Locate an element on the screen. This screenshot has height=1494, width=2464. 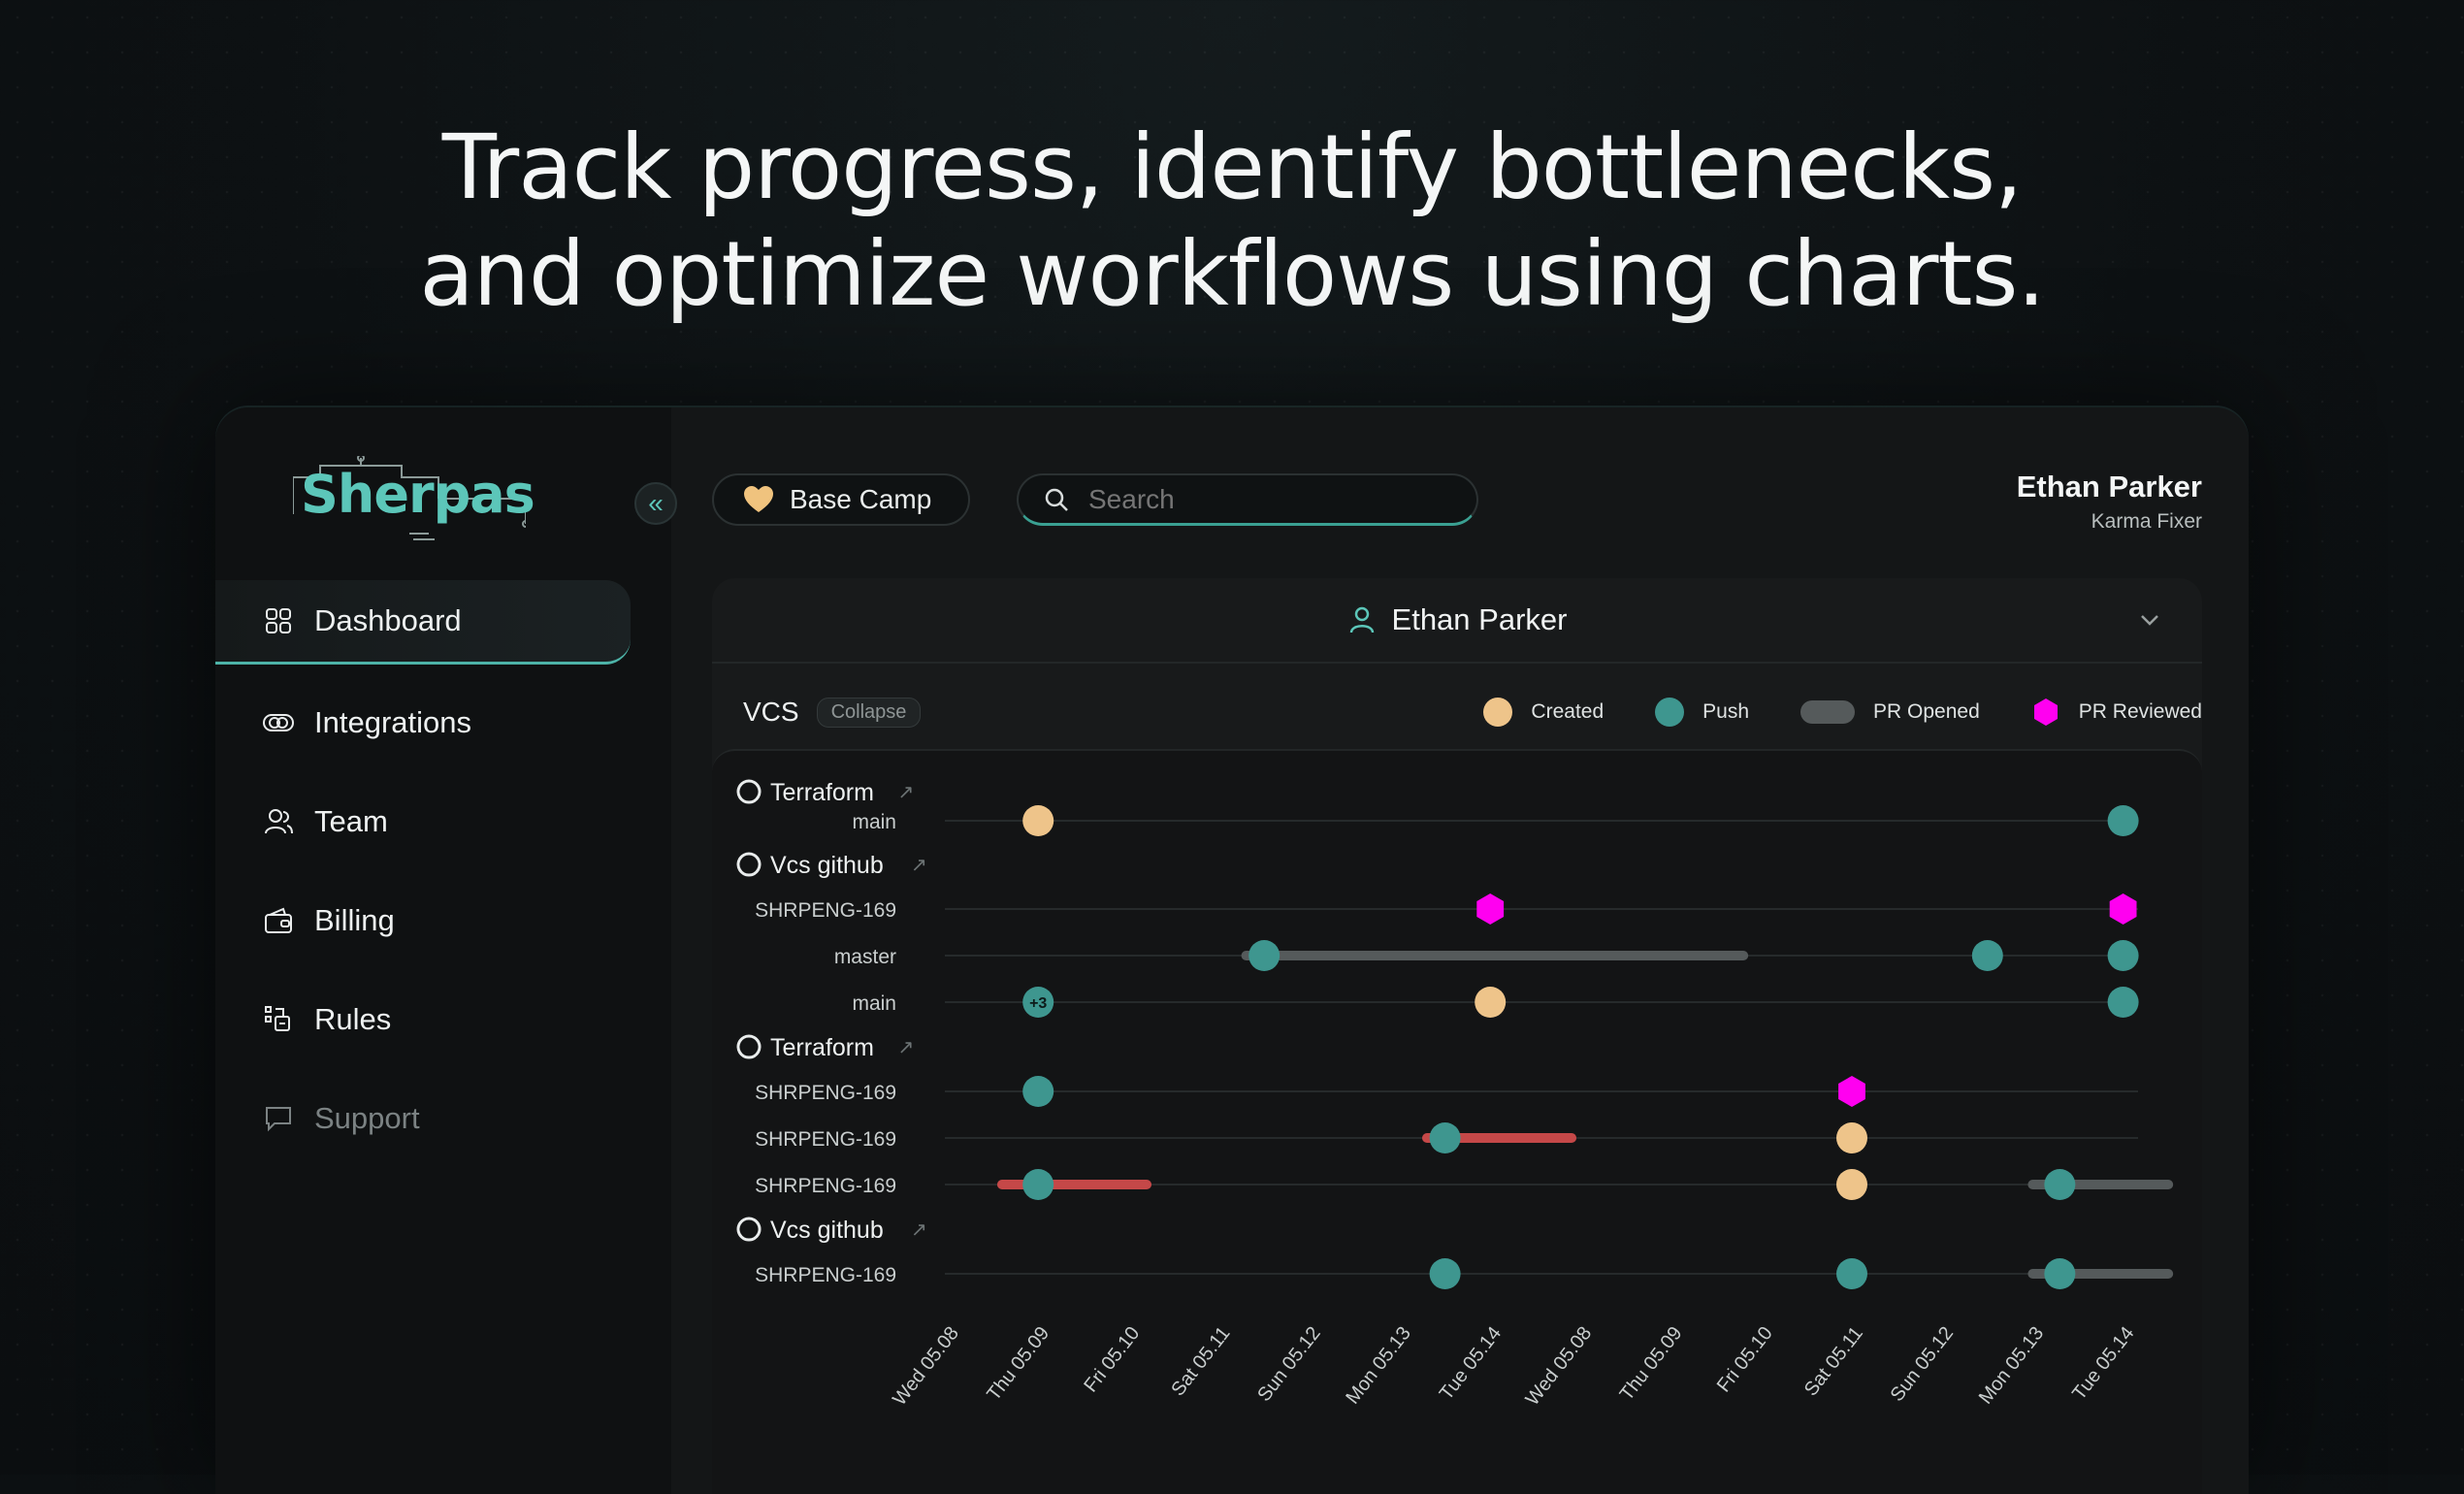
x-tick-label: Fri 05.10 is located at coordinates (1112, 1360).